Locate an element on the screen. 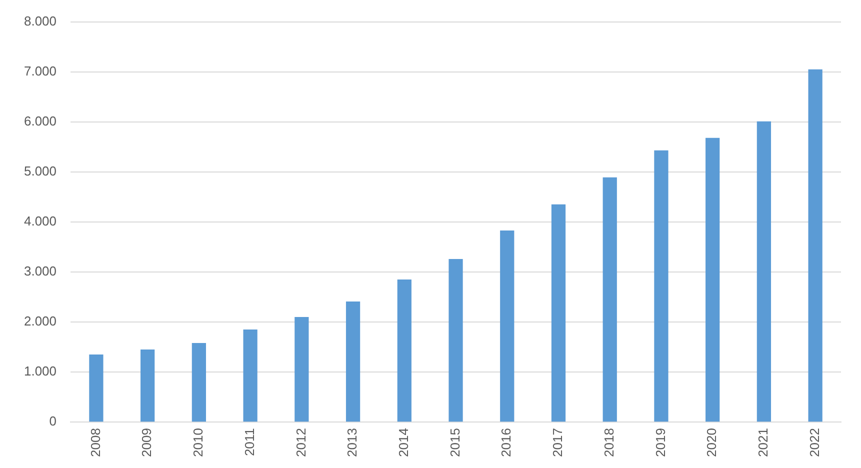  x-tick-label: 2020 is located at coordinates (712, 442).